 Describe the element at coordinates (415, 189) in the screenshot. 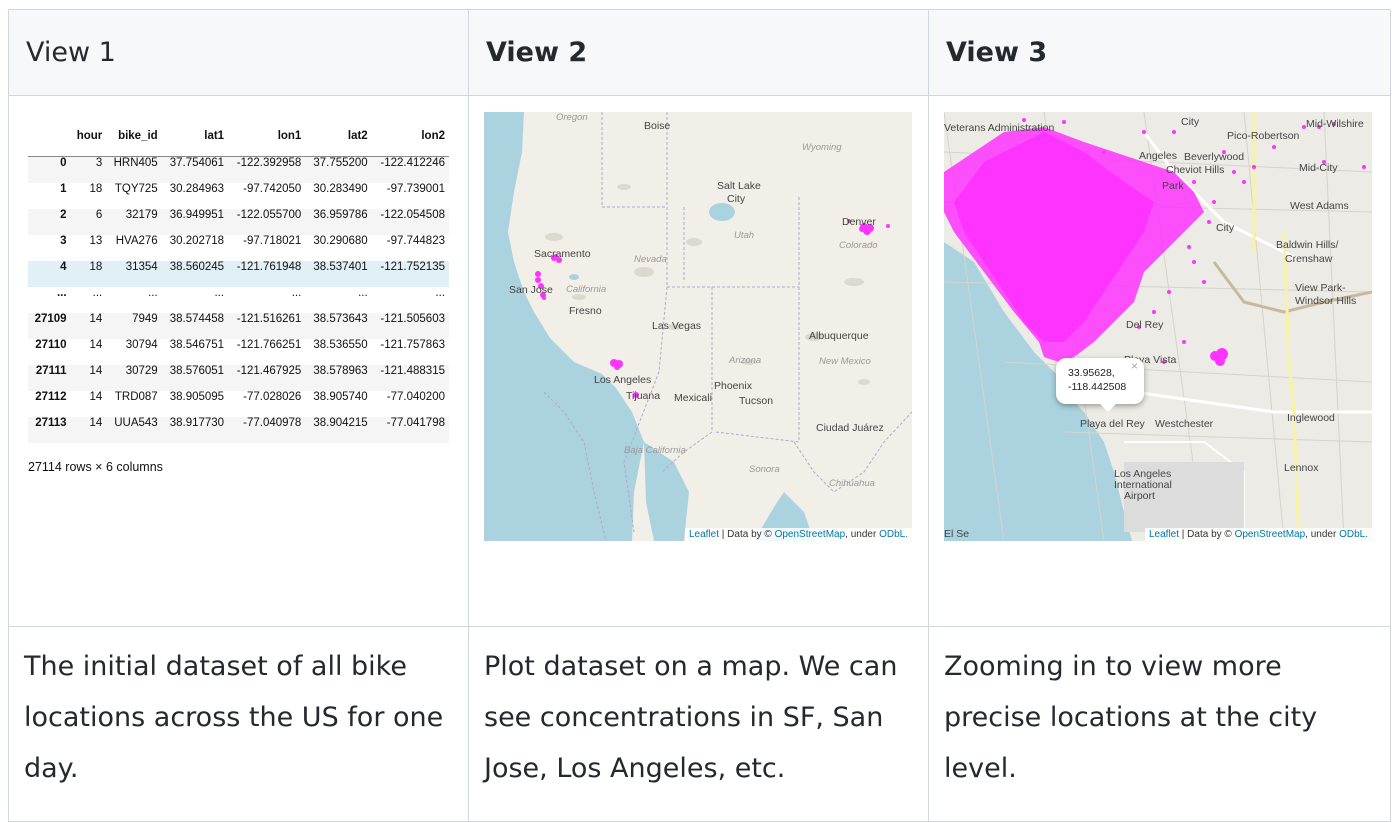

I see `dataframe-cell: -97.739001` at that location.